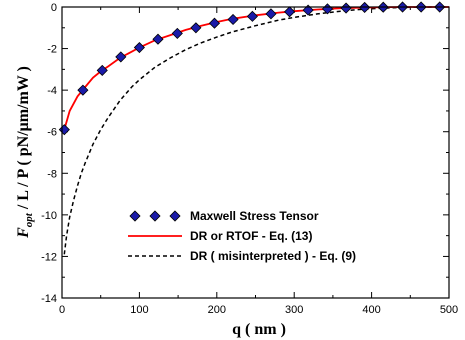 This screenshot has height=340, width=465. I want to click on y-tick-label: -10, so click(49, 216).